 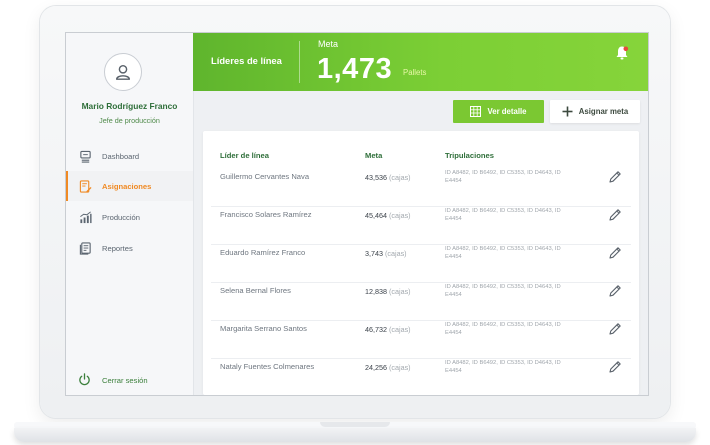 I want to click on column-header-goal: Meta, so click(x=374, y=155).